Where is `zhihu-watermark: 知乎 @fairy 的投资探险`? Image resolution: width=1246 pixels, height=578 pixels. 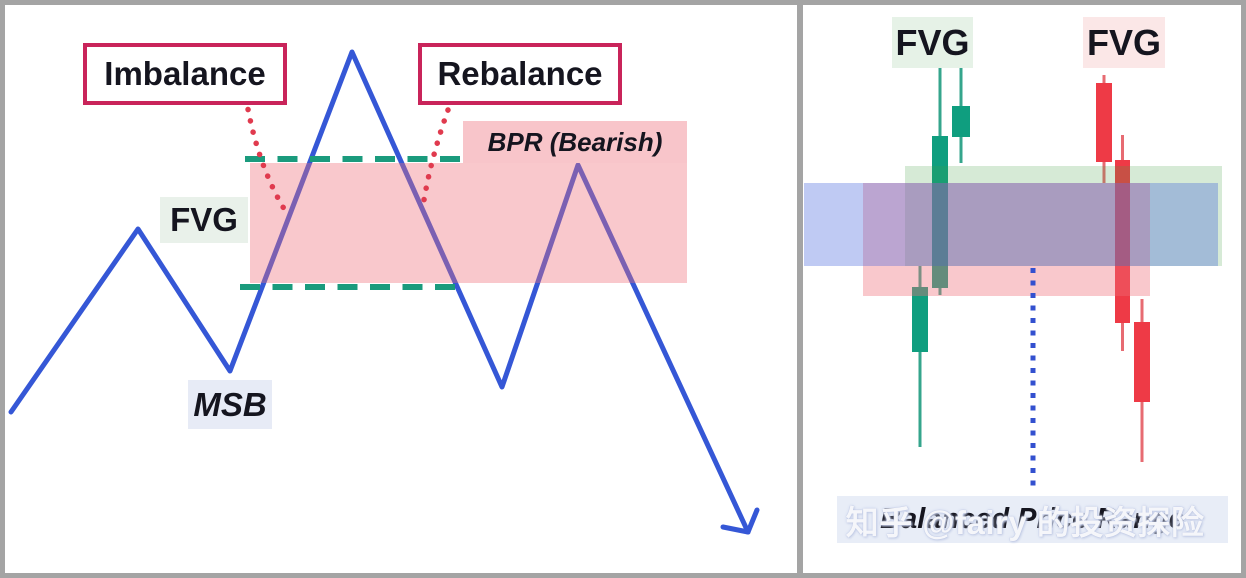
zhihu-watermark: 知乎 @fairy 的投资探险 is located at coordinates (1025, 522).